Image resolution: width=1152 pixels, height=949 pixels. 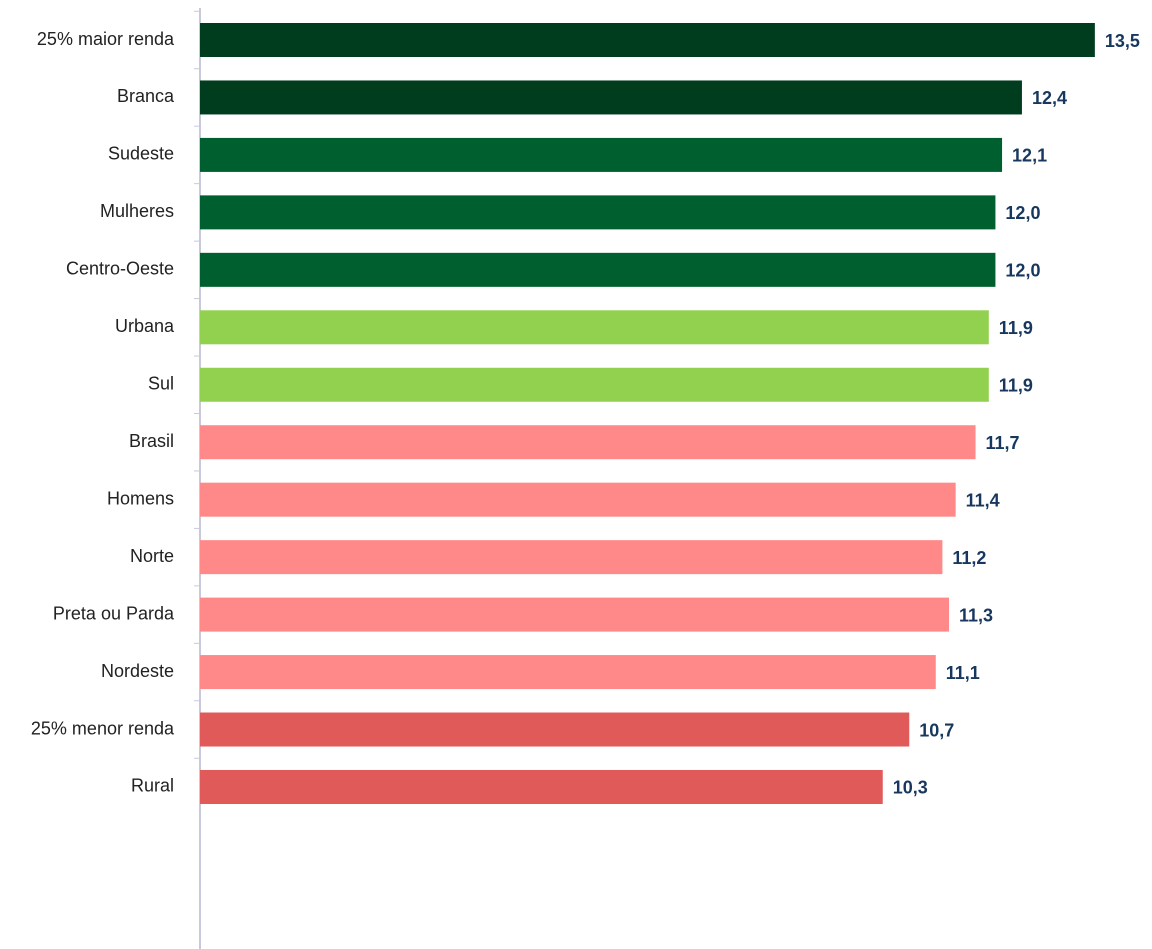 I want to click on category-label: Mulheres, so click(x=137, y=211).